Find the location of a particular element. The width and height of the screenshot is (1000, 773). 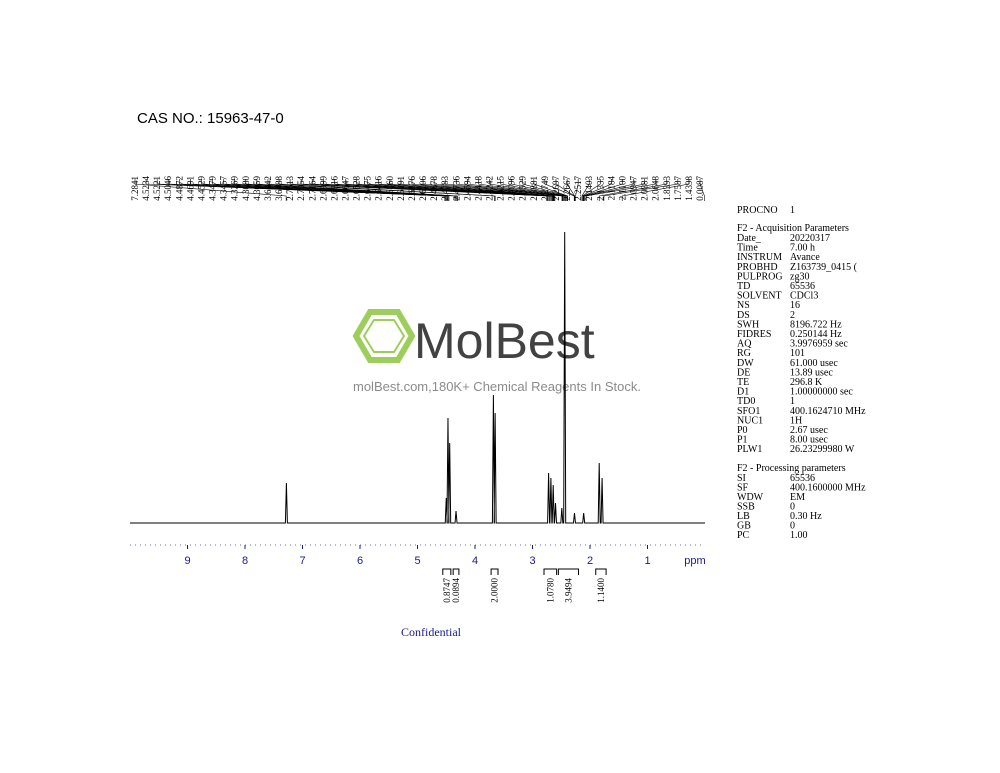

peak-label: 2.4418 is located at coordinates (478, 188).